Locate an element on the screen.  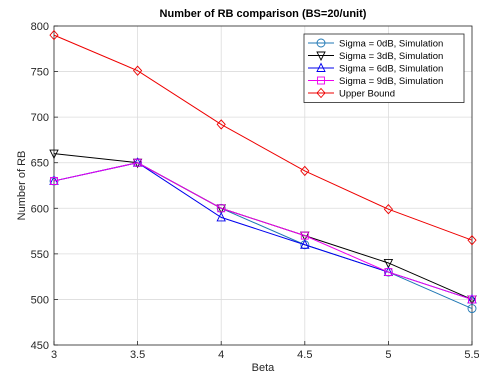
y-axis-label: Number of RB is located at coordinates (22, 186).